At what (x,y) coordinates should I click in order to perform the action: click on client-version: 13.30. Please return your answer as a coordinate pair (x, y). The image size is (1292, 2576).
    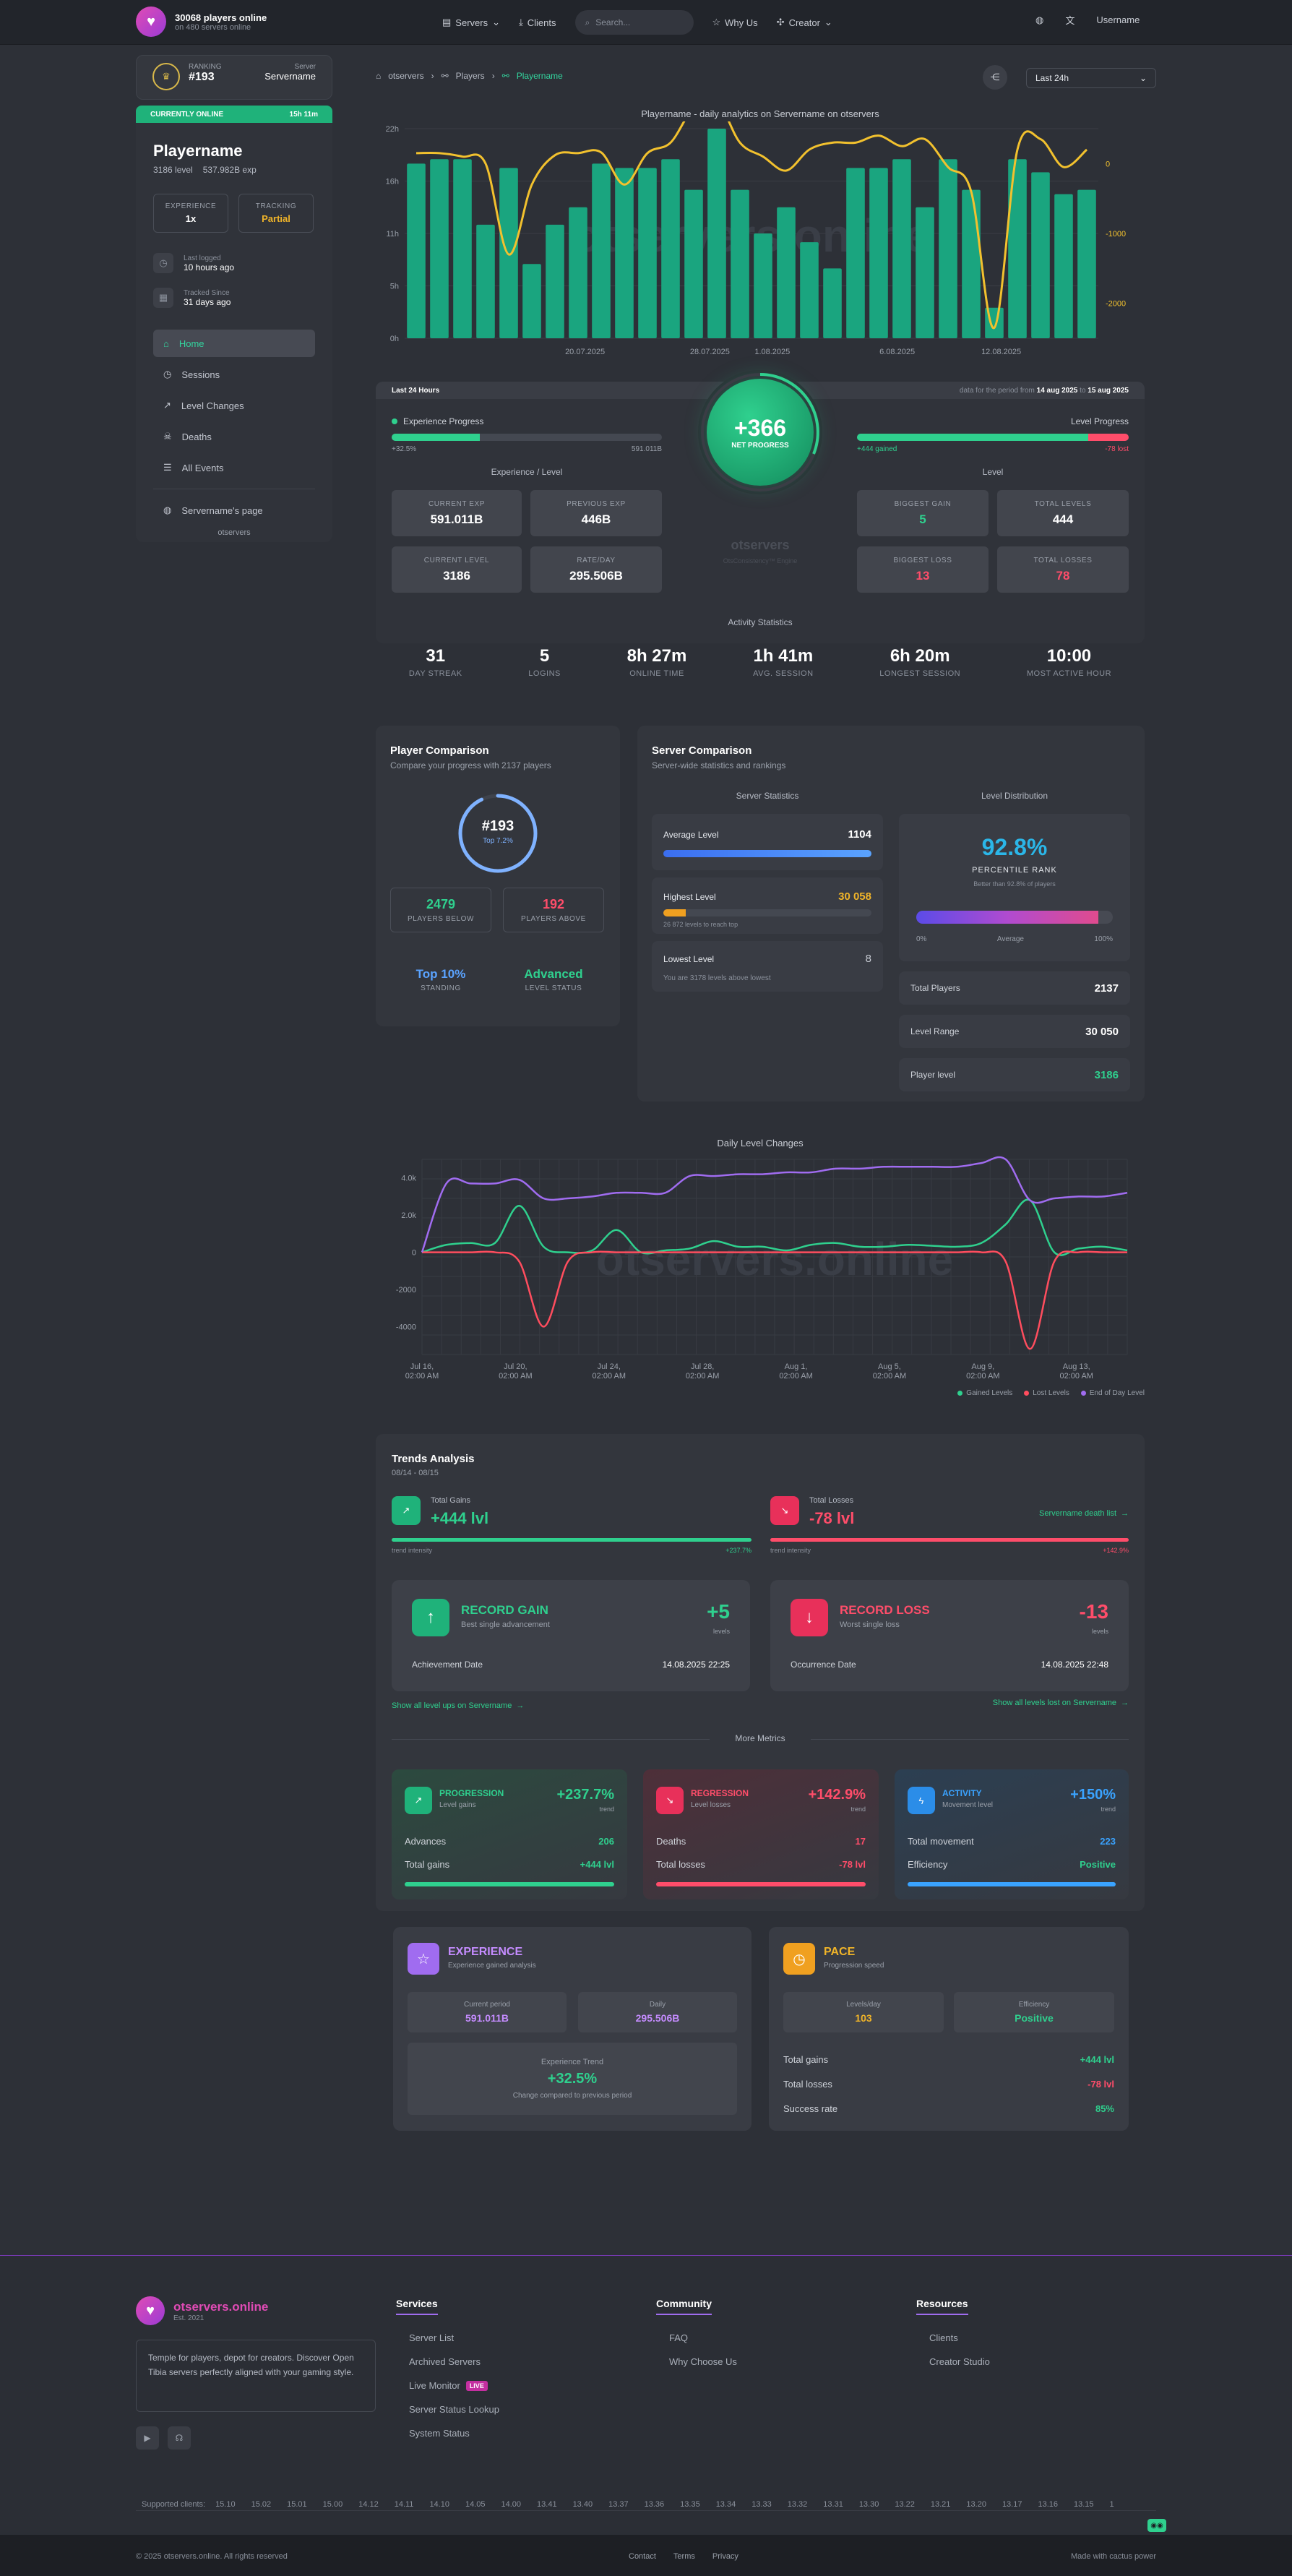
    Looking at the image, I should click on (868, 2505).